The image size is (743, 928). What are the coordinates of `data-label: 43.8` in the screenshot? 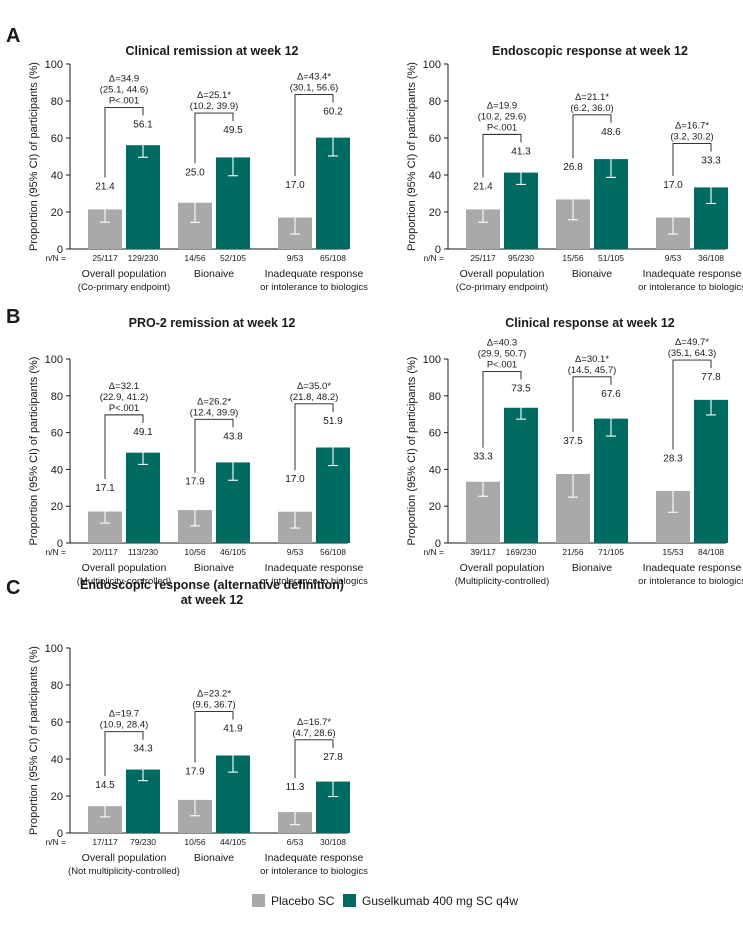 It's located at (233, 436).